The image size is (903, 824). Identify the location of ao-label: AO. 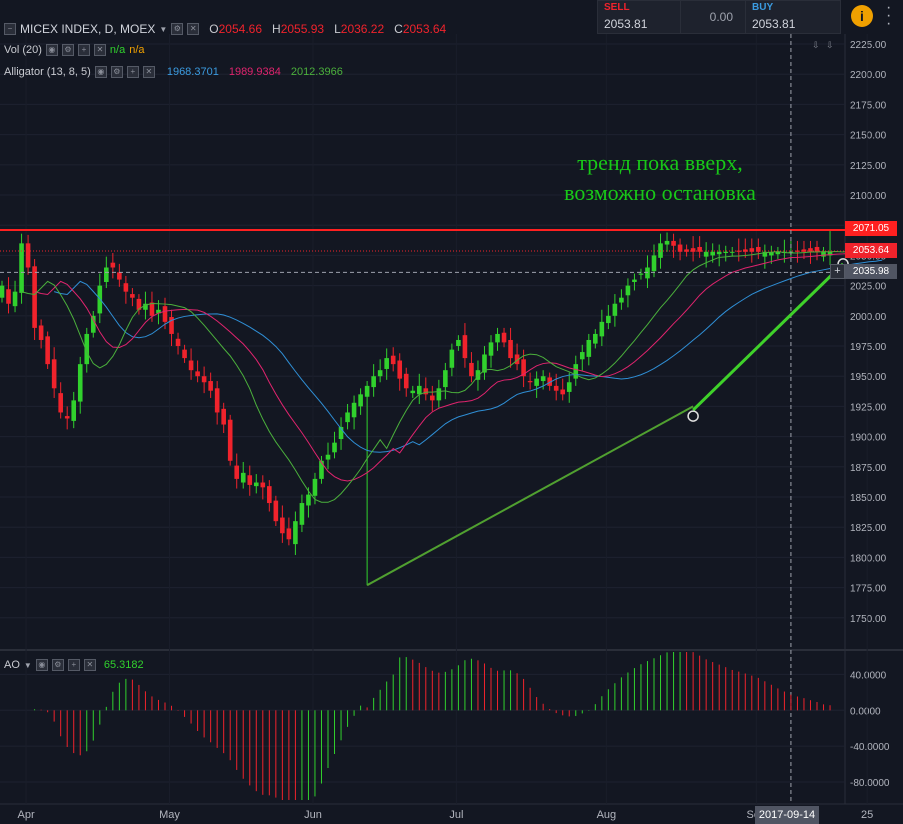
(12, 665).